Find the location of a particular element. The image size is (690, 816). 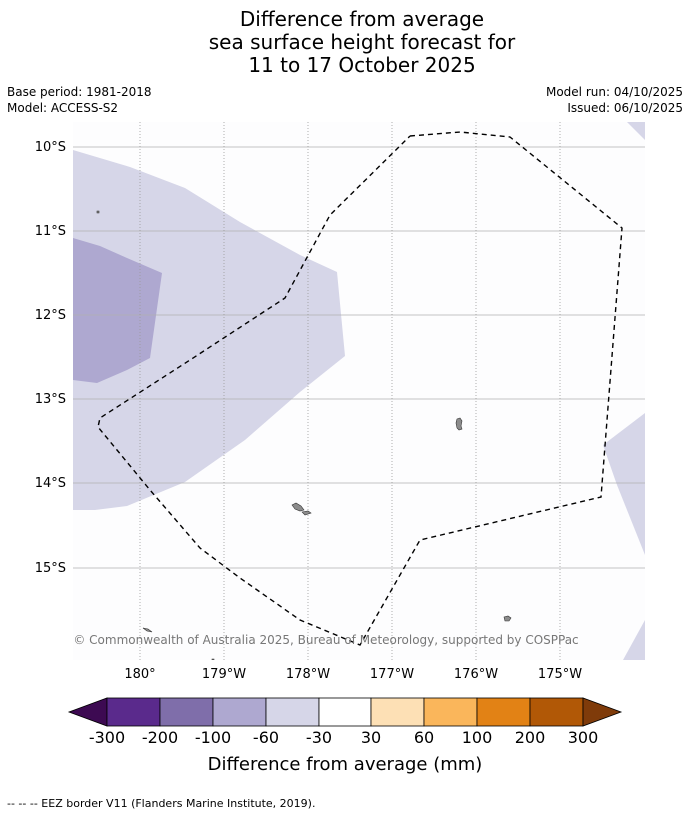

colorbar-tick-1: -300 is located at coordinates (107, 737).